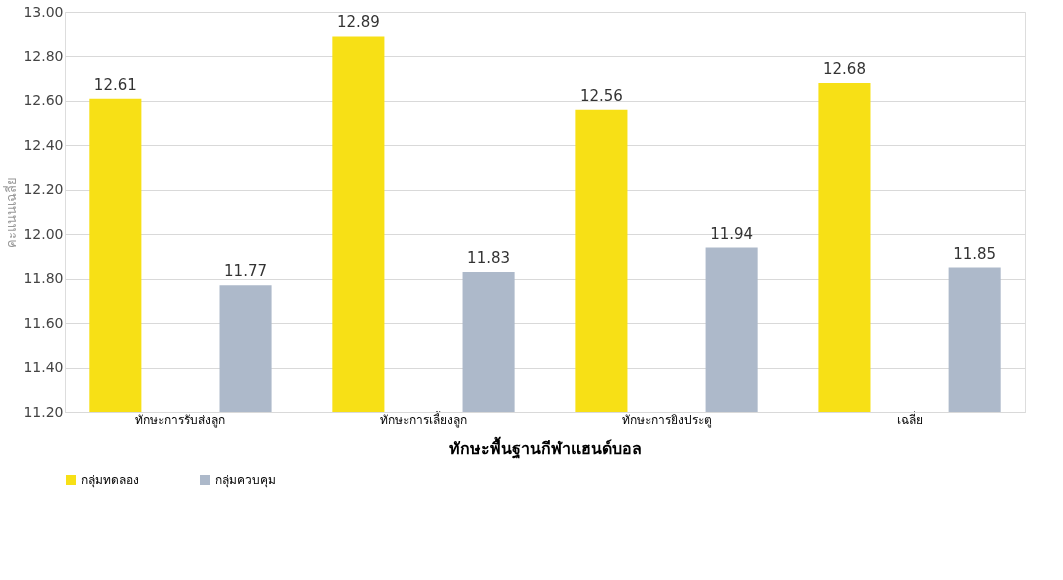  What do you see at coordinates (43, 100) in the screenshot?
I see `y-tick-label: 12.60` at bounding box center [43, 100].